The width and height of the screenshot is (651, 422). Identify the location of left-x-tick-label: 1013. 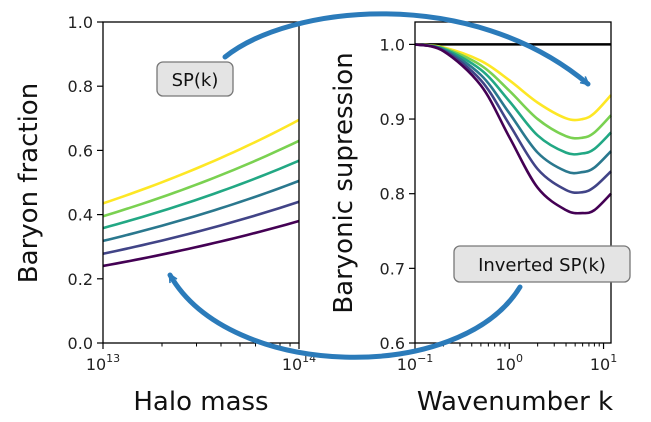
(103, 363).